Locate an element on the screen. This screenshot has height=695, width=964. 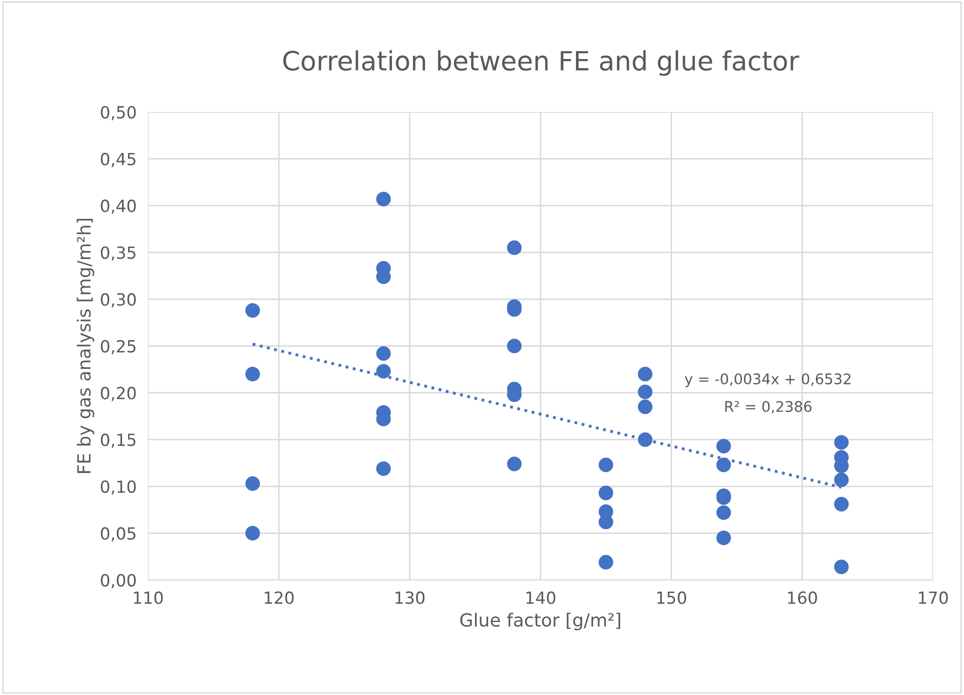
x-tick-label: 150 is located at coordinates (671, 597).